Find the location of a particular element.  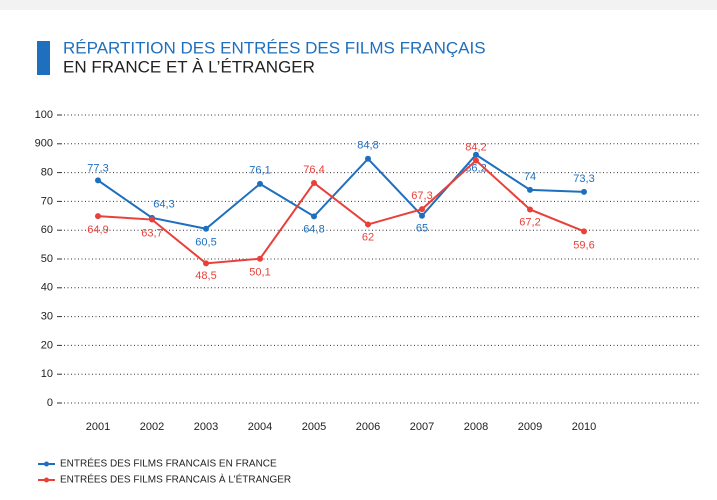

chart-subtitle: EN FRANCE ET À L’ÉTRANGER is located at coordinates (189, 66).